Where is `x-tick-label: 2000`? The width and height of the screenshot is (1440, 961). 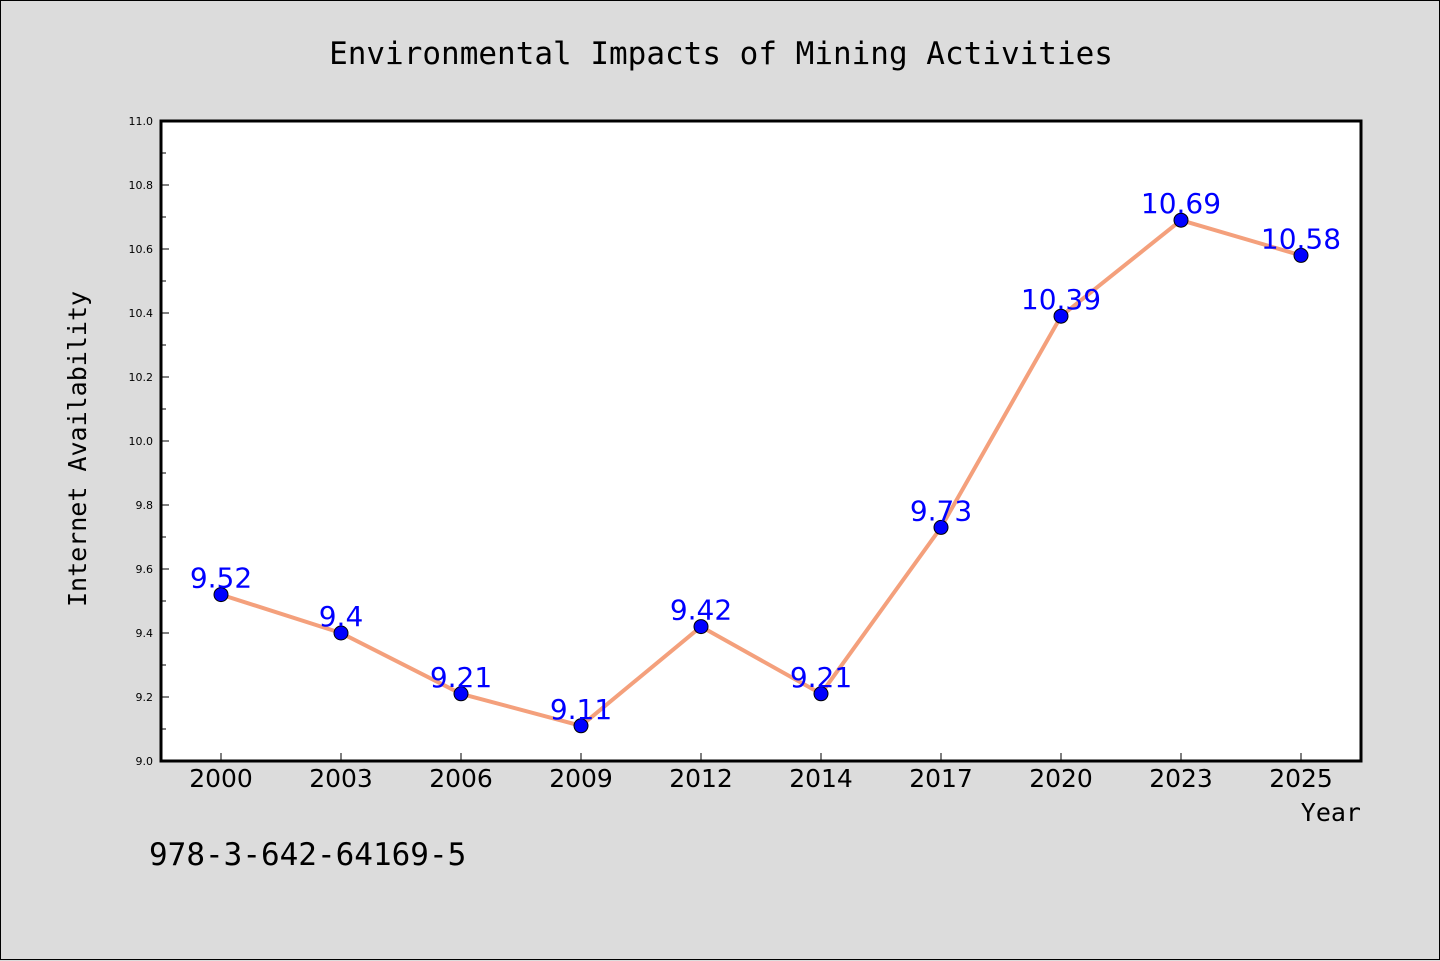
x-tick-label: 2000 is located at coordinates (221, 778).